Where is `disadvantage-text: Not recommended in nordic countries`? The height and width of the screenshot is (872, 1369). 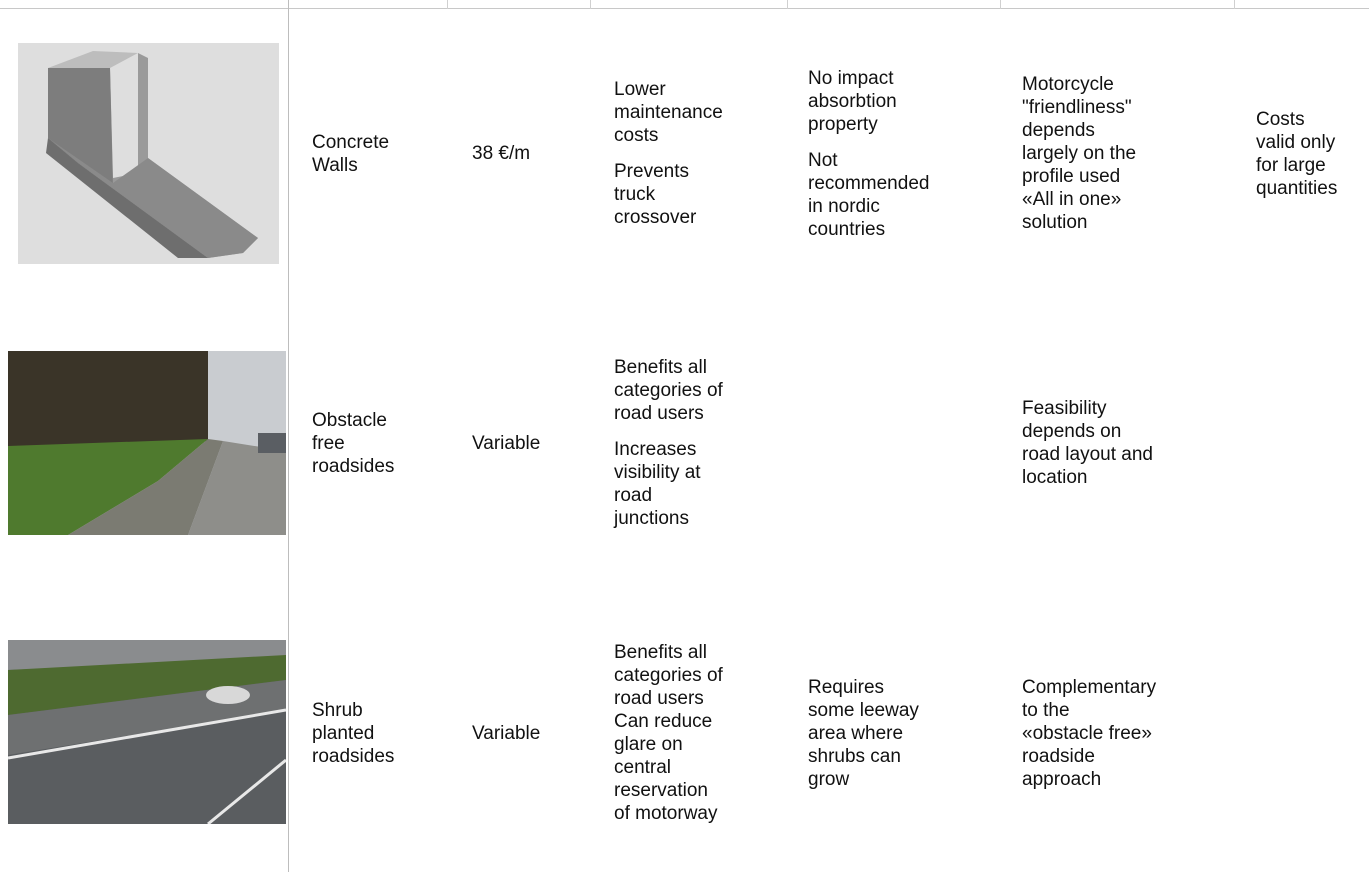 disadvantage-text: Not recommended in nordic countries is located at coordinates (869, 194).